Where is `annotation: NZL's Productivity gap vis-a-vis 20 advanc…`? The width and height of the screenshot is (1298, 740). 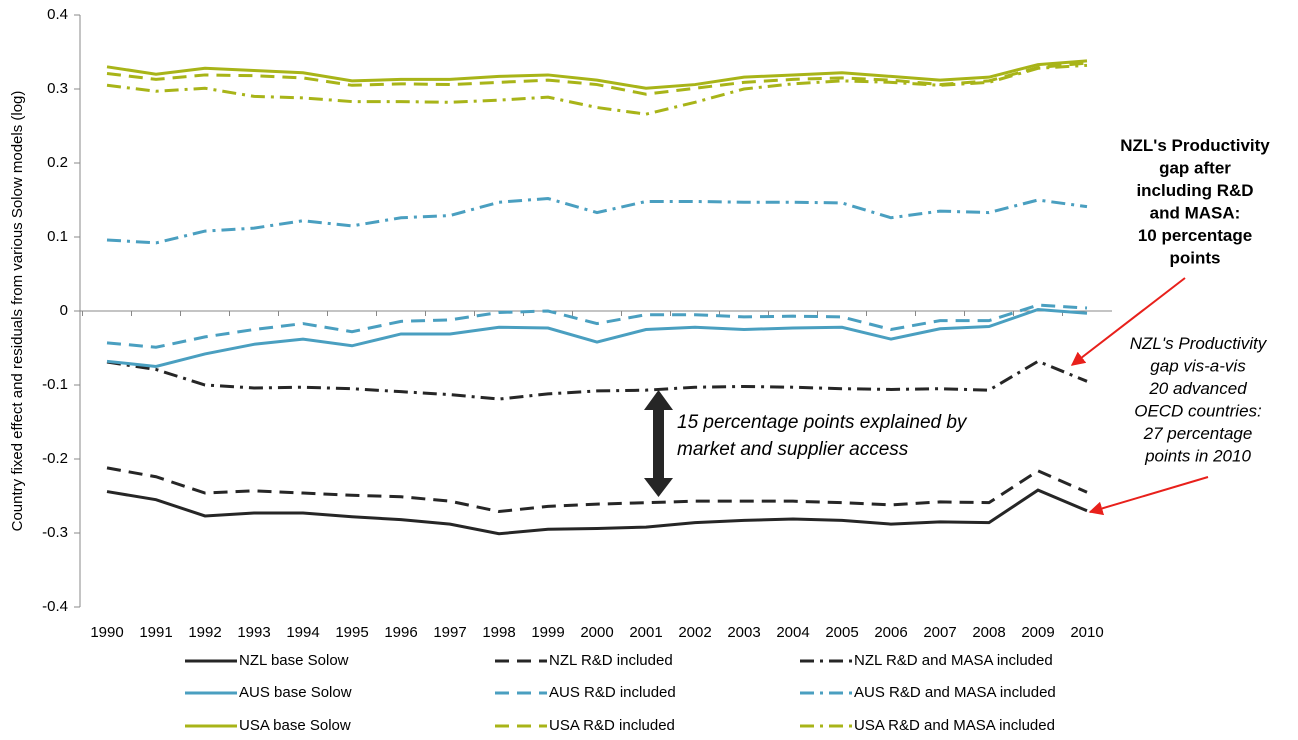 annotation: NZL's Productivity gap vis-a-vis 20 advanc… is located at coordinates (1199, 400).